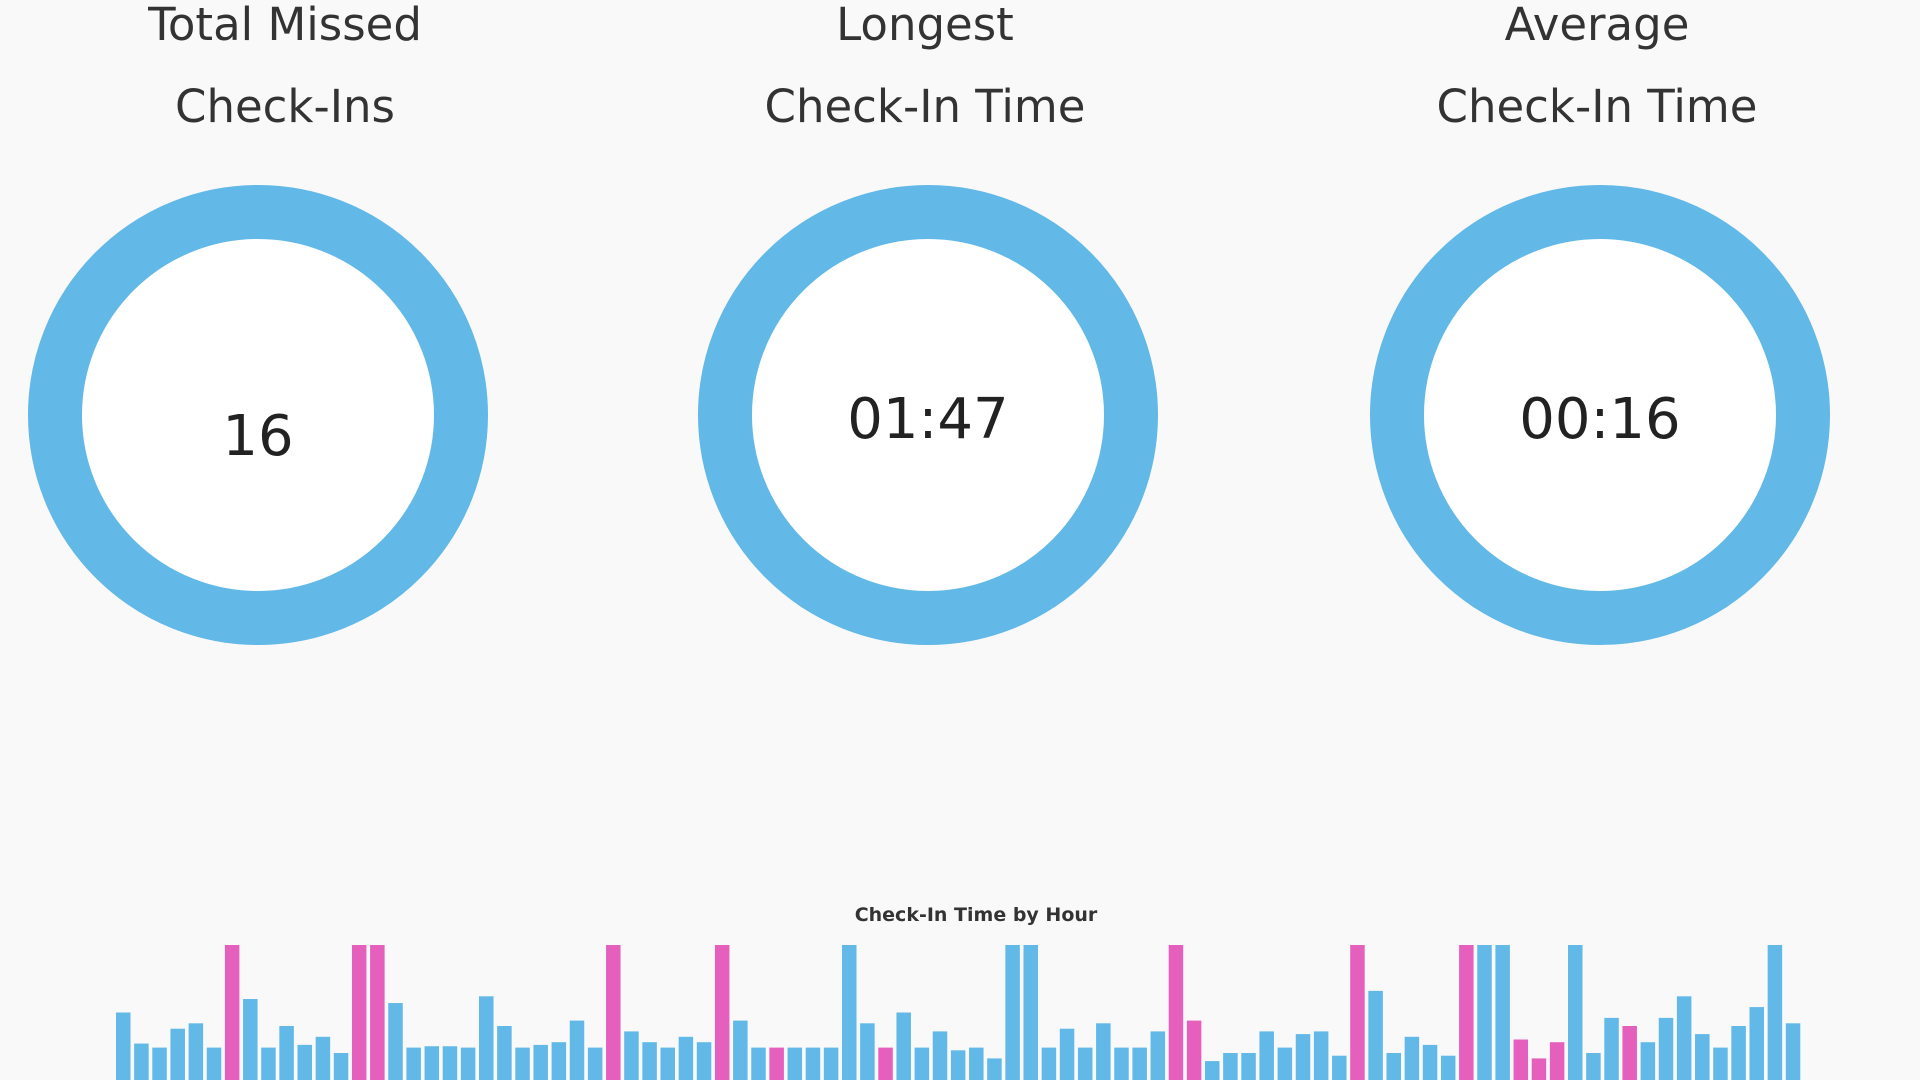  Describe the element at coordinates (976, 915) in the screenshot. I see `chart-title: Check-In Time by Hour` at that location.